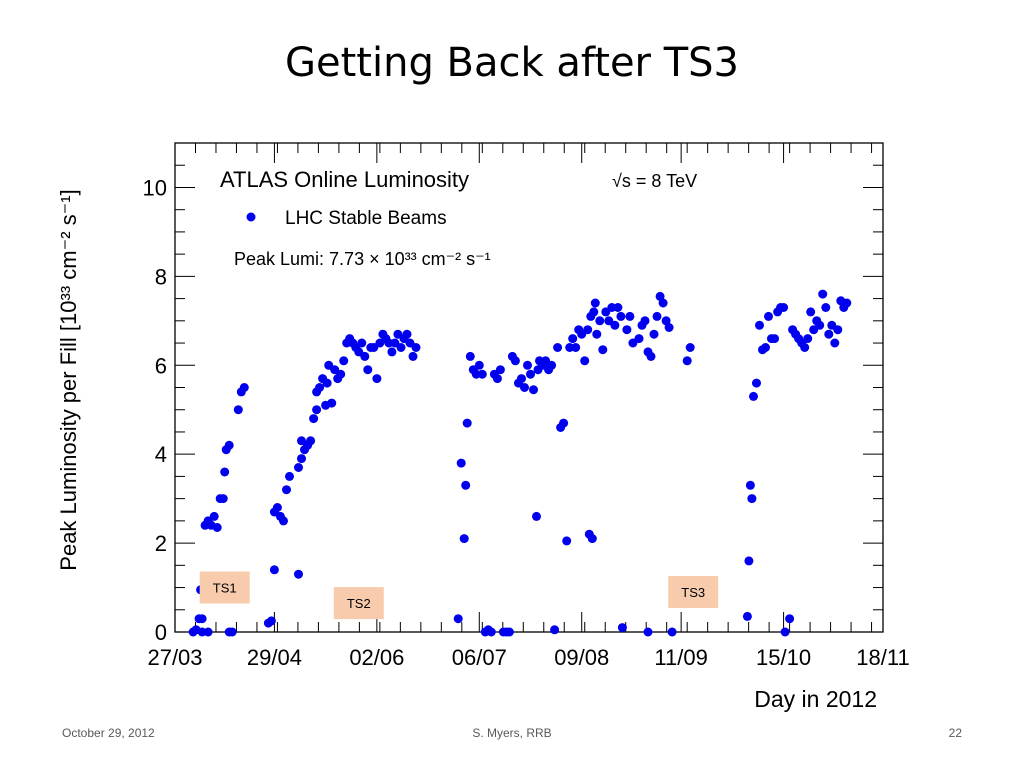 Image resolution: width=1024 pixels, height=768 pixels. What do you see at coordinates (225, 588) in the screenshot?
I see `ts-label: TS1` at bounding box center [225, 588].